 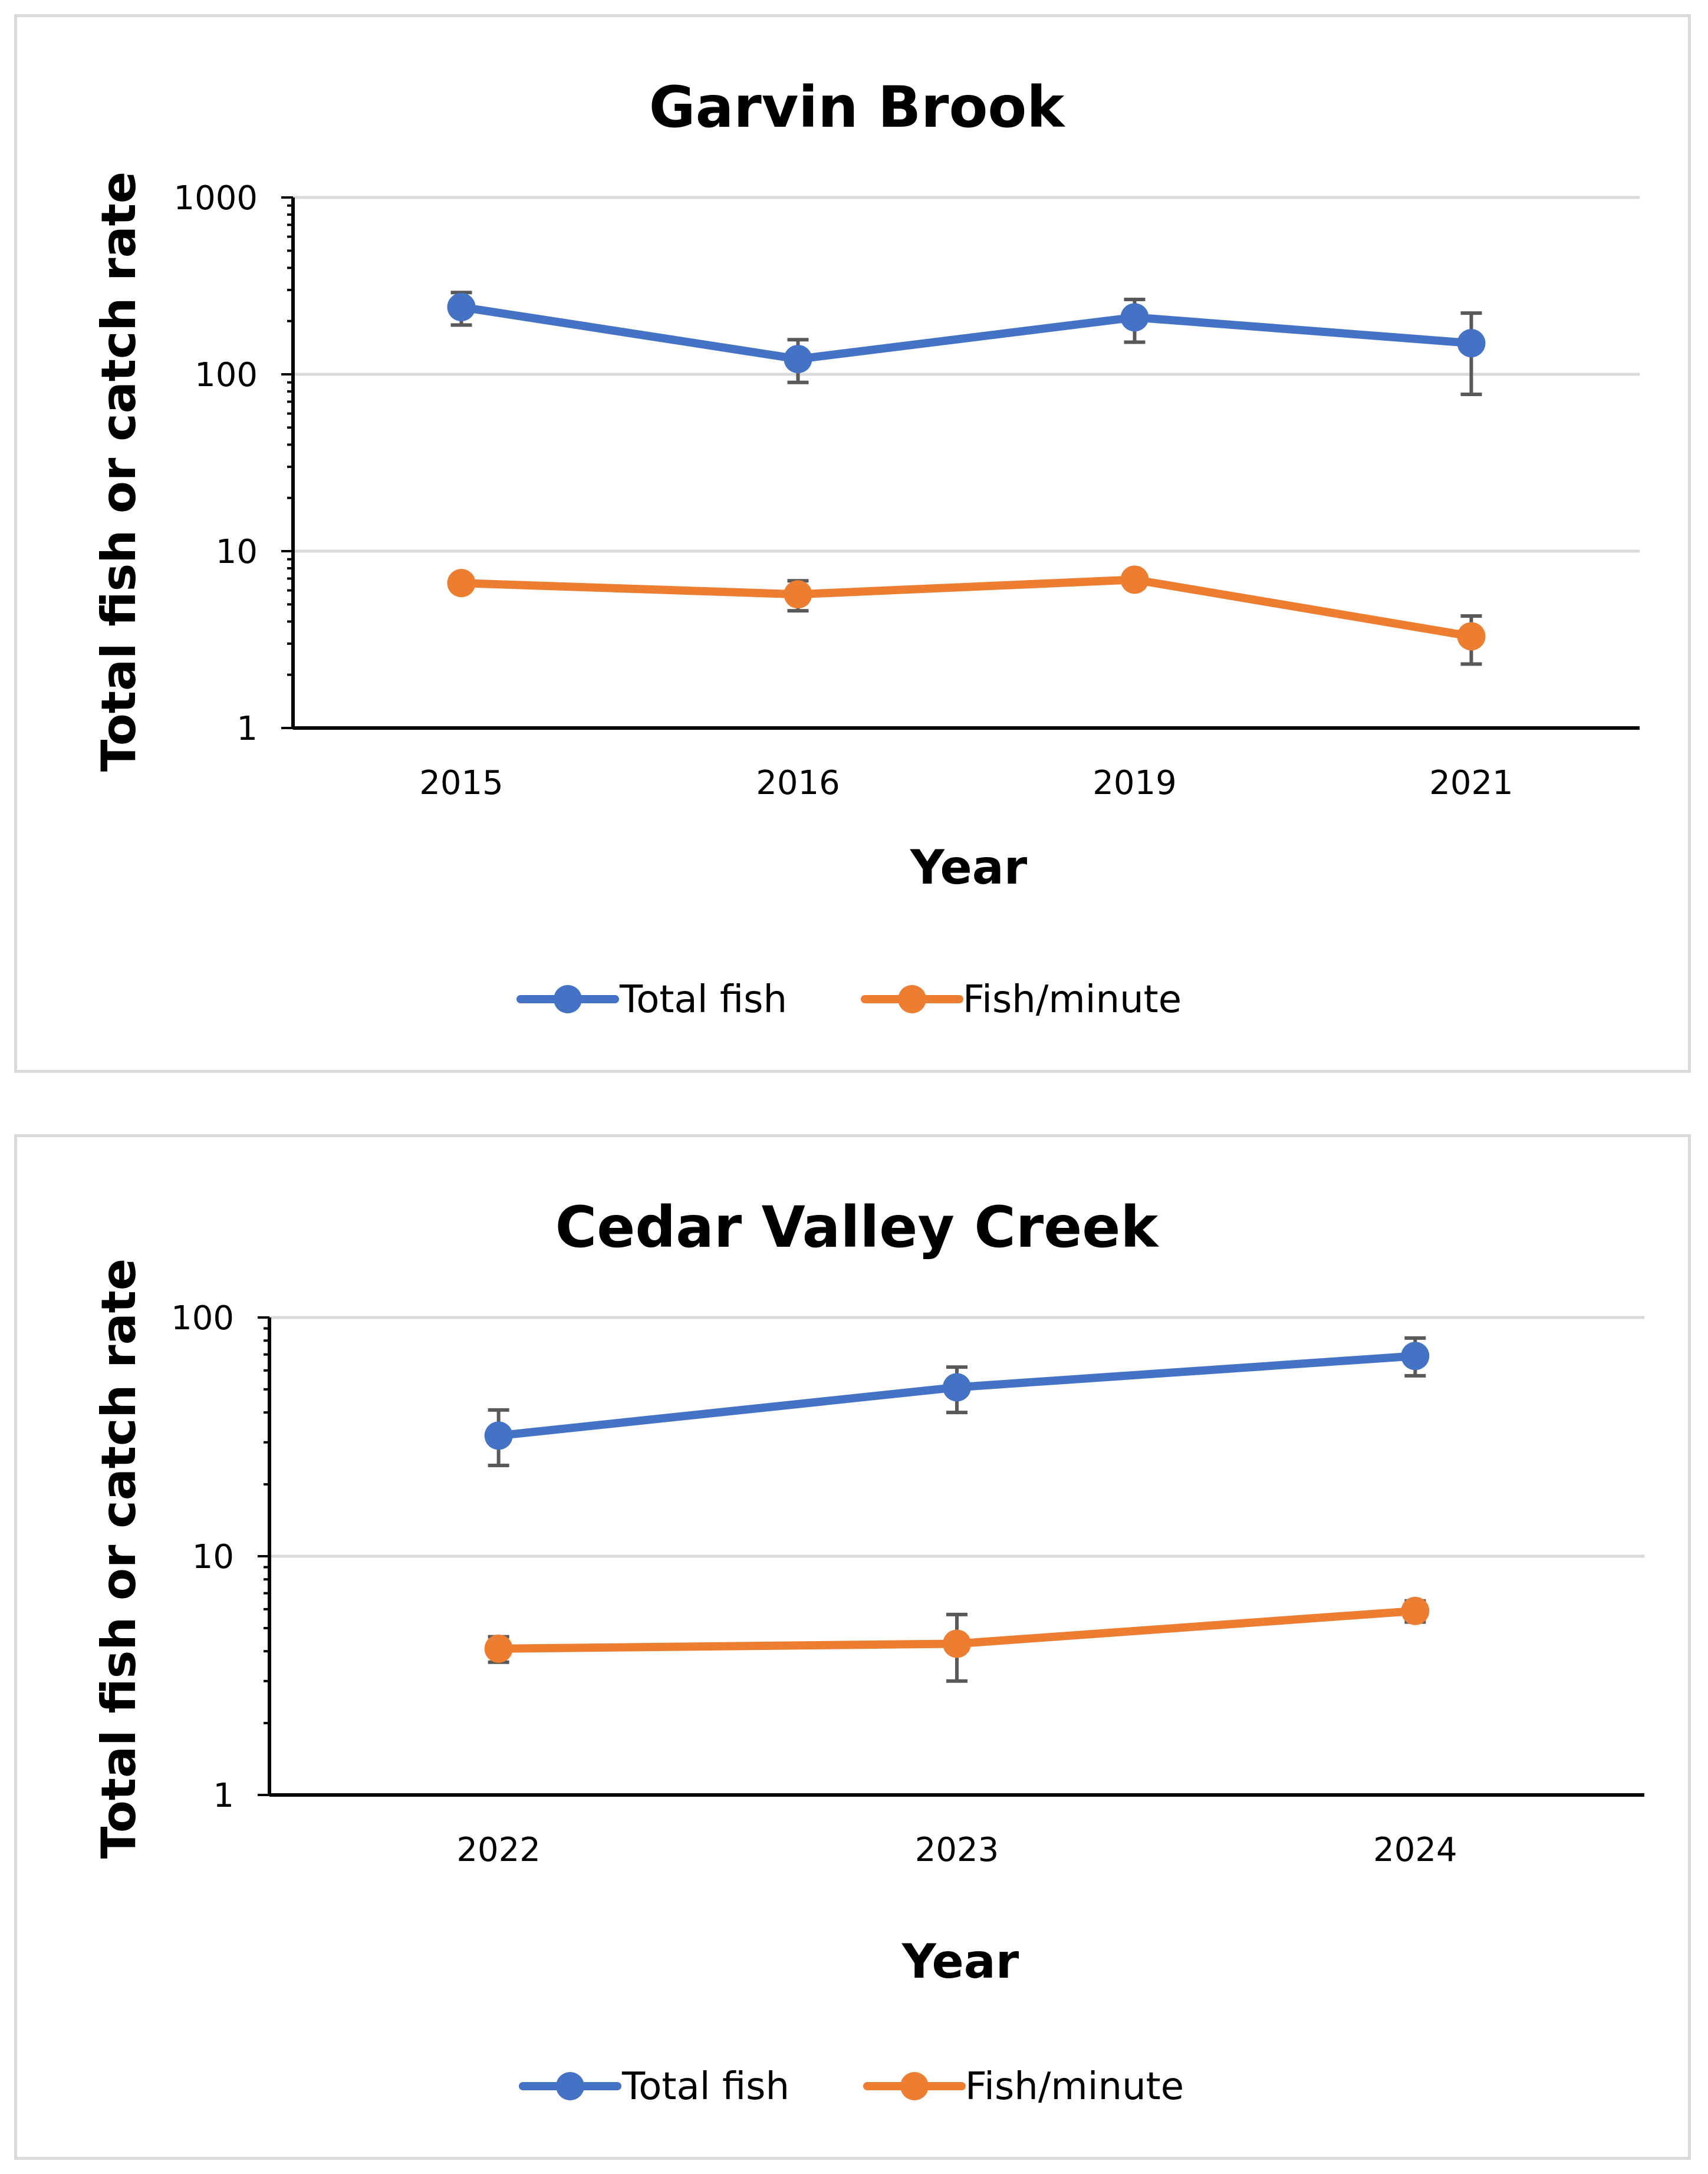 I want to click on x-tick-label-2022: 2022, so click(x=498, y=1850).